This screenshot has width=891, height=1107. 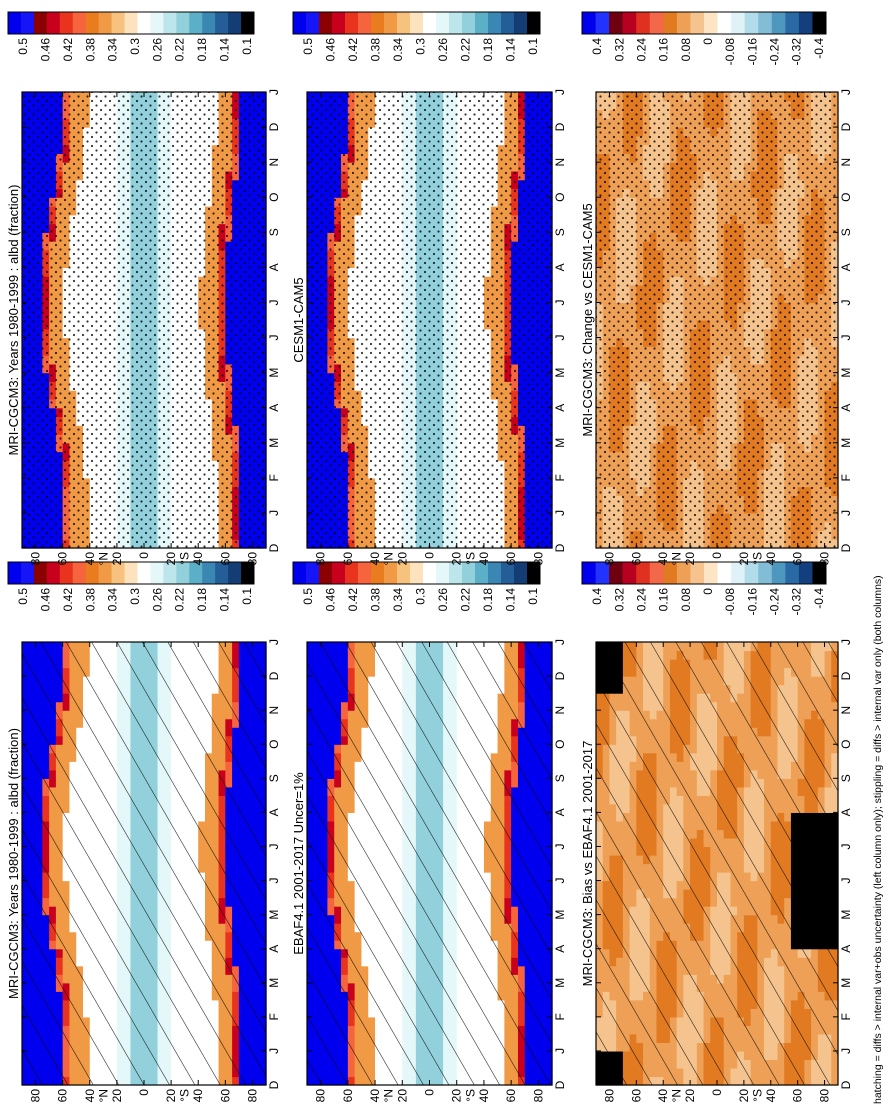 What do you see at coordinates (68, 600) in the screenshot?
I see `colorbar-label: 0.42` at bounding box center [68, 600].